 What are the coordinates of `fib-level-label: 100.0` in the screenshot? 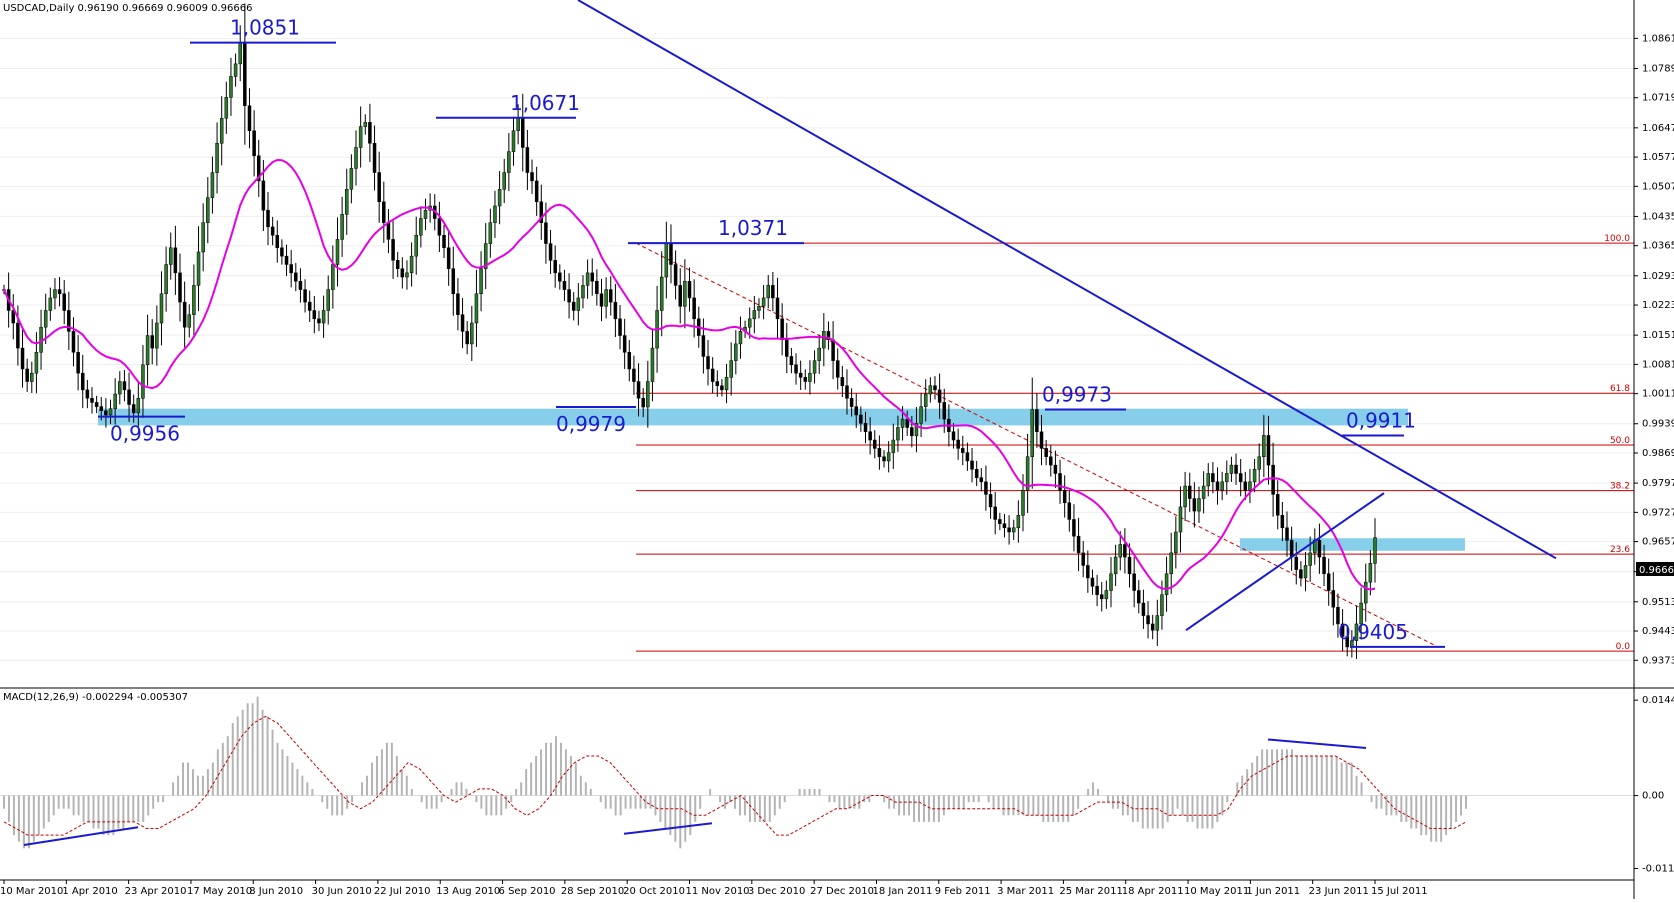 It's located at (1617, 239).